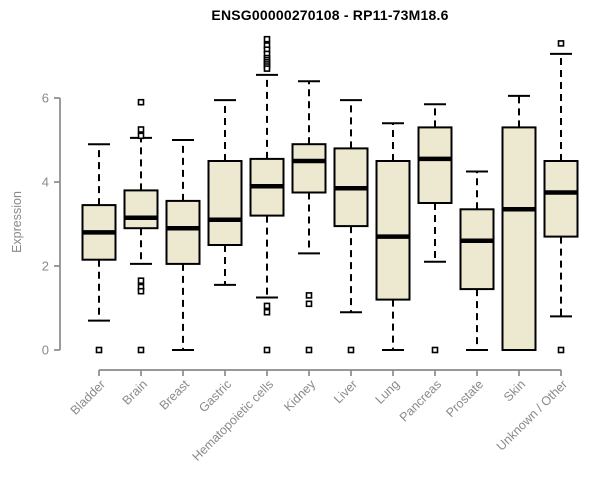 This screenshot has height=500, width=600. I want to click on x-tick-label-skin: Skin, so click(514, 390).